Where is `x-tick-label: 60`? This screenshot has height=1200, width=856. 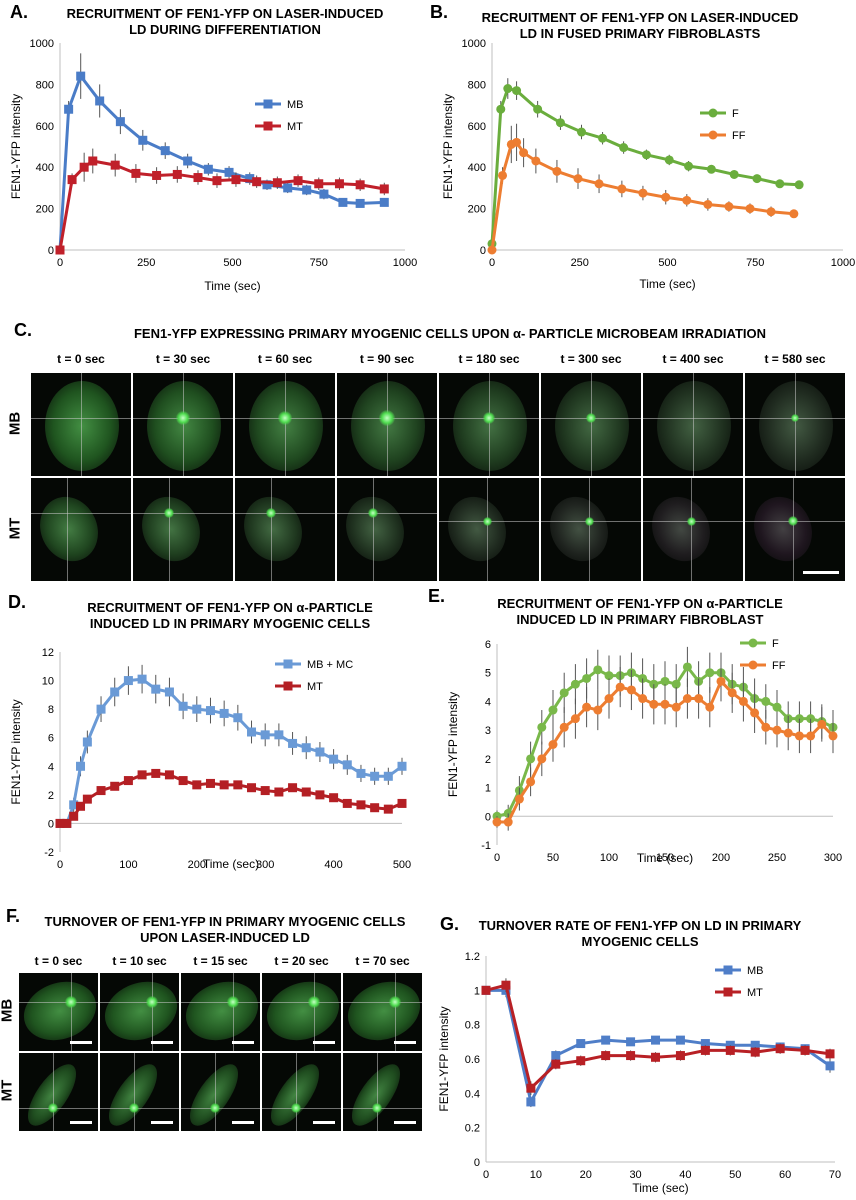
x-tick-label: 60 is located at coordinates (785, 1175).